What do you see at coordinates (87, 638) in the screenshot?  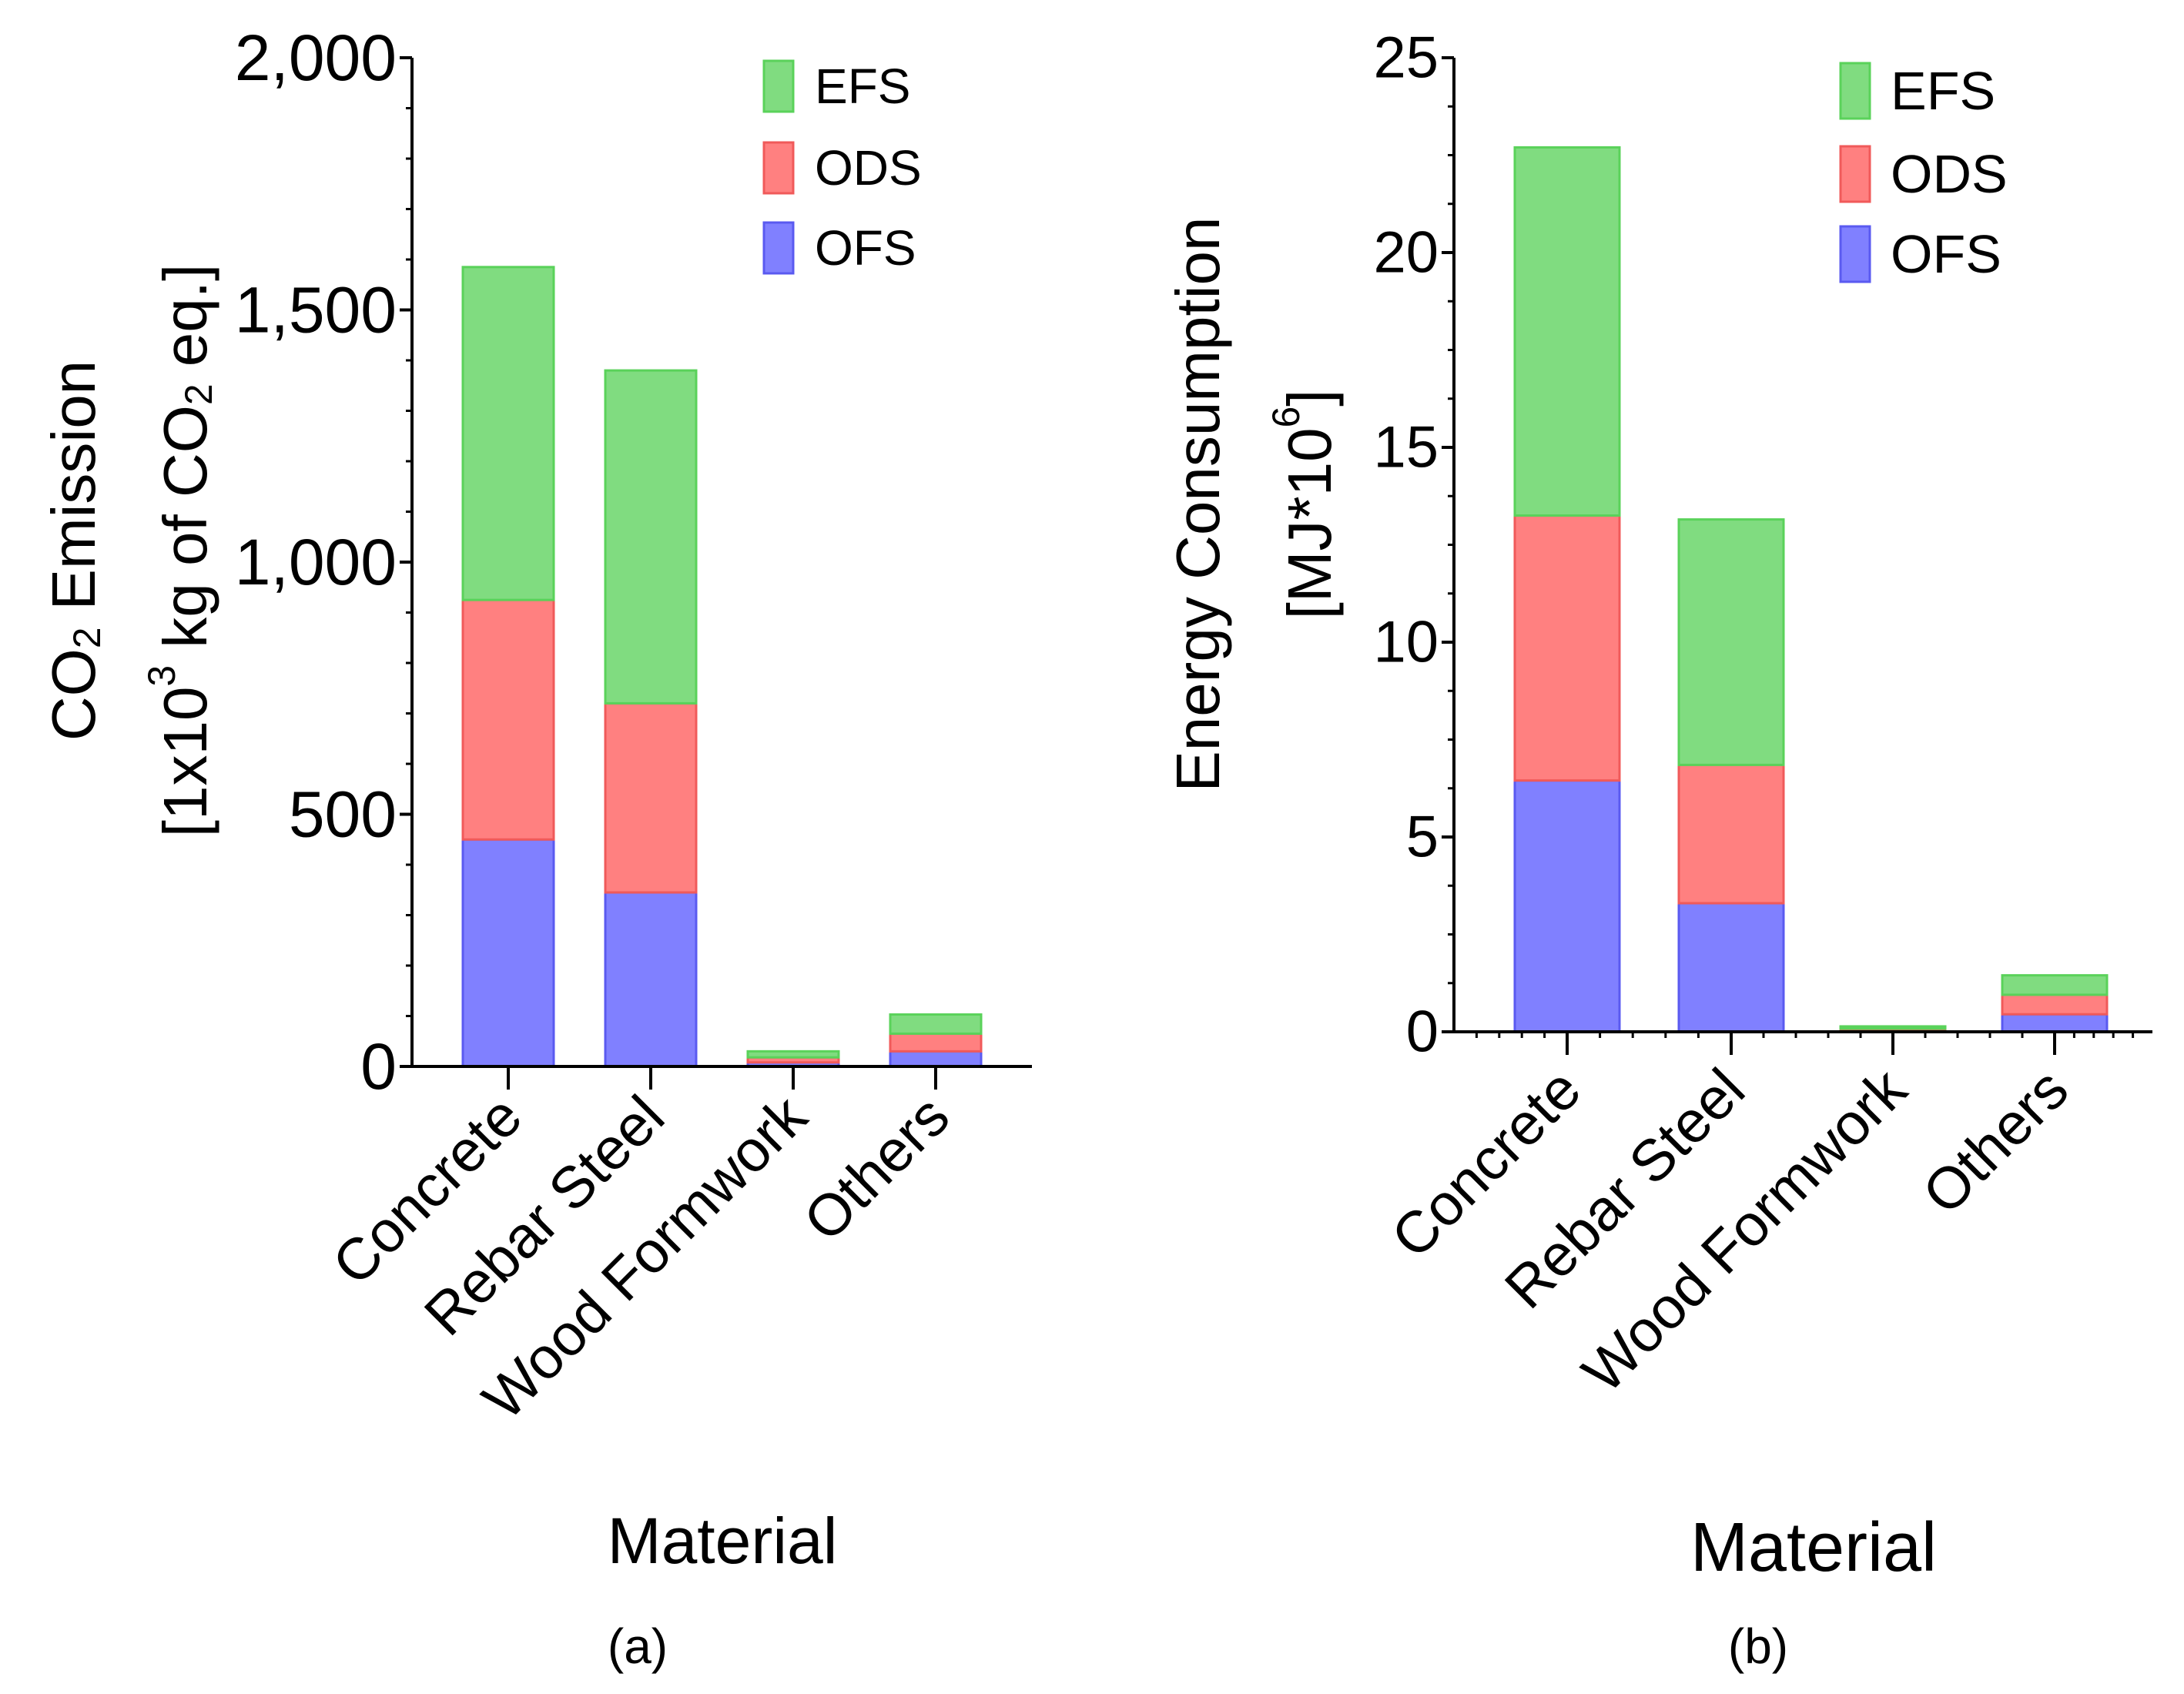 I see `y-axis-title-sub: 2` at bounding box center [87, 638].